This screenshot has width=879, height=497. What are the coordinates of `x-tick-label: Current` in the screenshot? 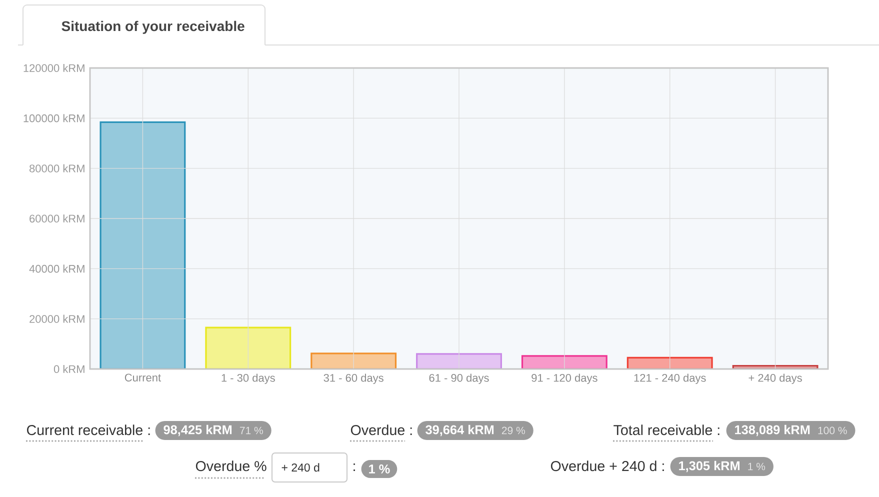 It's located at (142, 378).